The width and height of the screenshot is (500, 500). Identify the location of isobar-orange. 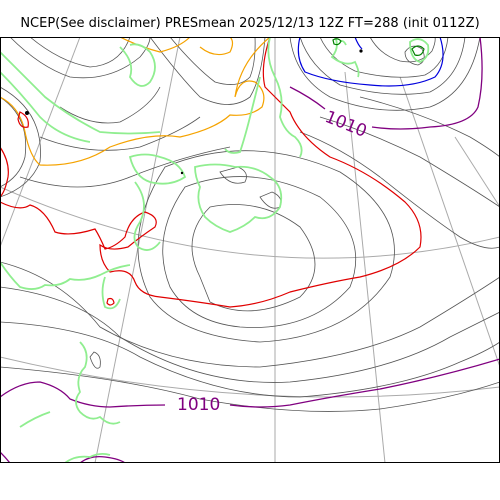
(135, 101).